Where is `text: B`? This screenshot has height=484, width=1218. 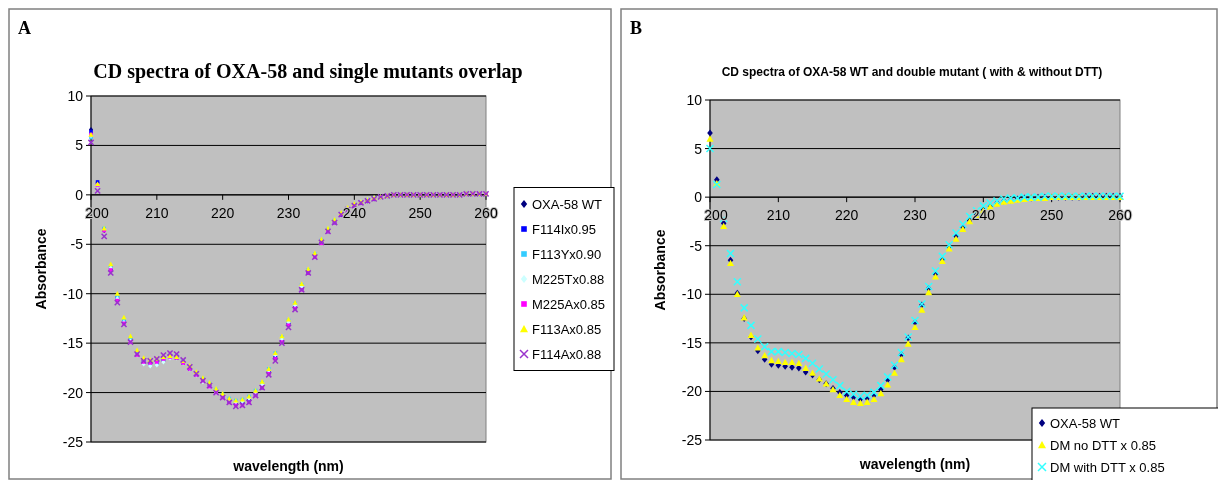 text: B is located at coordinates (636, 28).